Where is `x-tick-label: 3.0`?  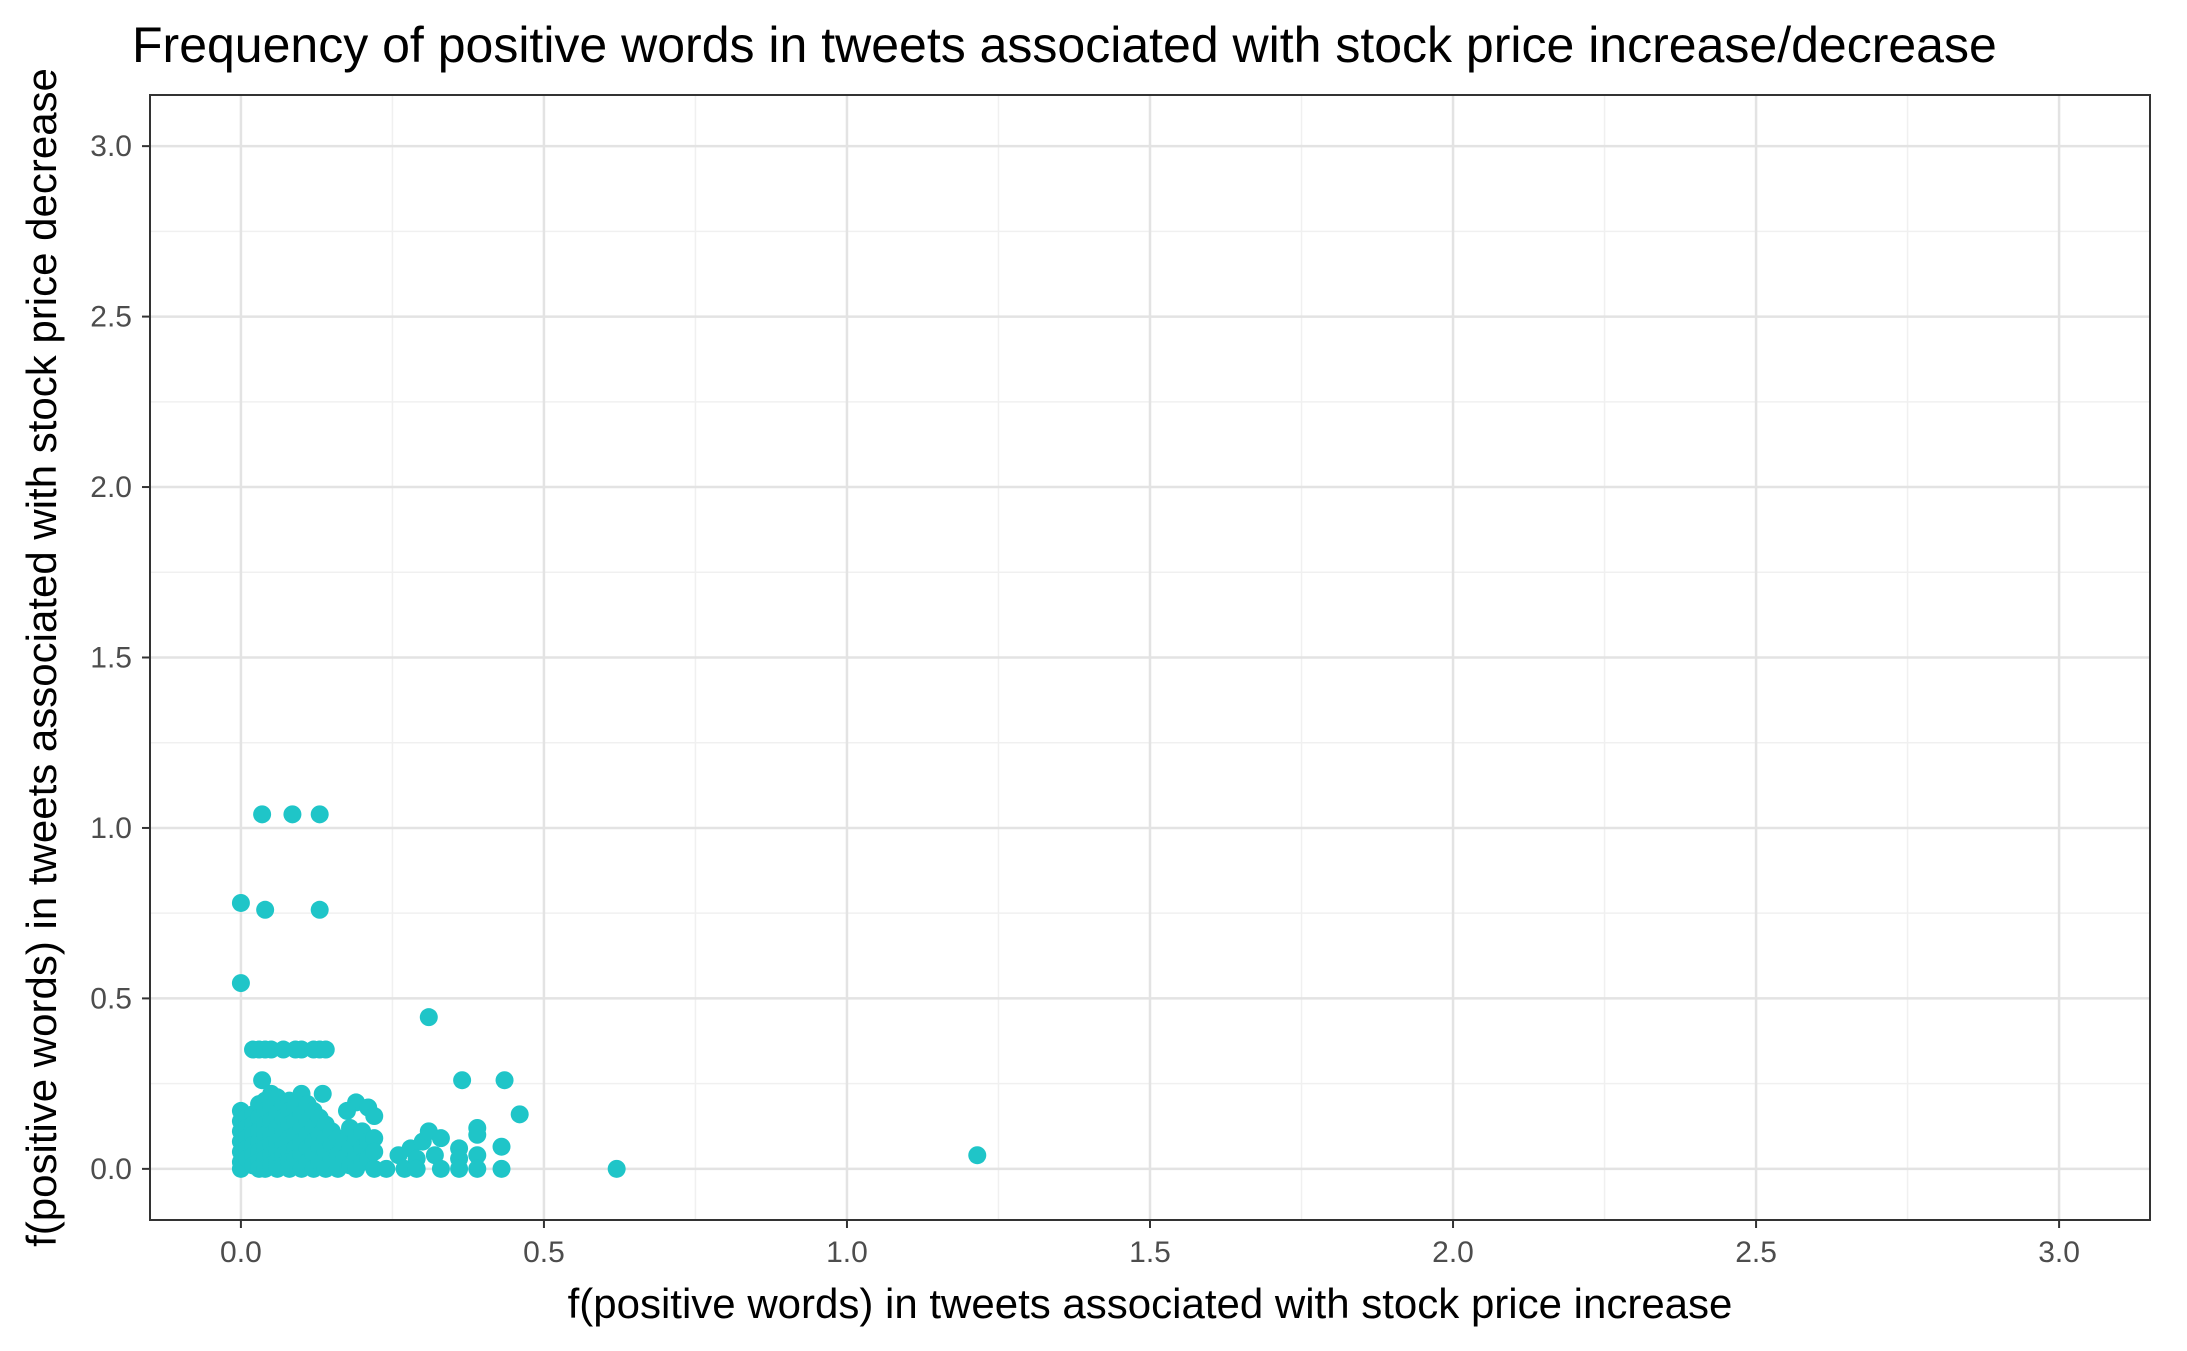 x-tick-label: 3.0 is located at coordinates (2059, 1252).